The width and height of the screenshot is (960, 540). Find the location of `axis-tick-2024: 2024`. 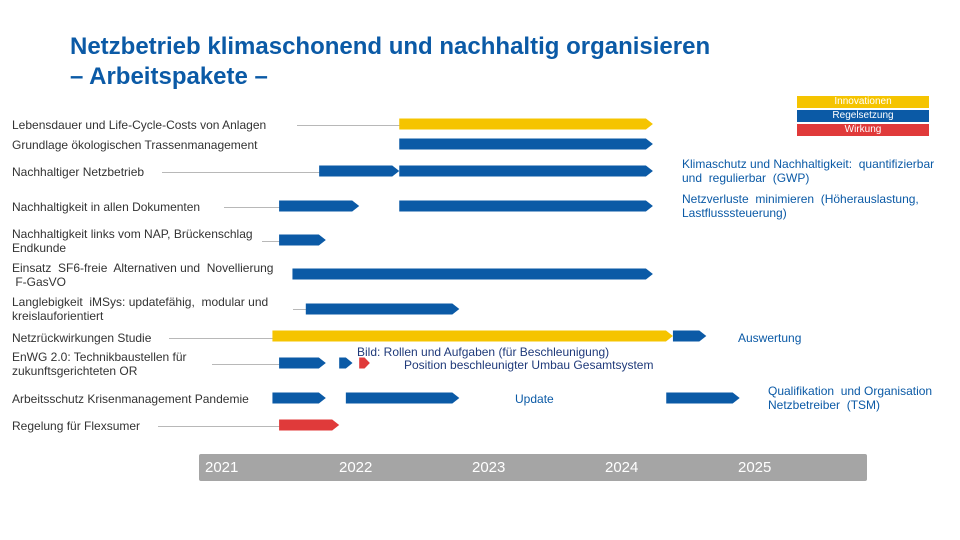

axis-tick-2024: 2024 is located at coordinates (622, 467).